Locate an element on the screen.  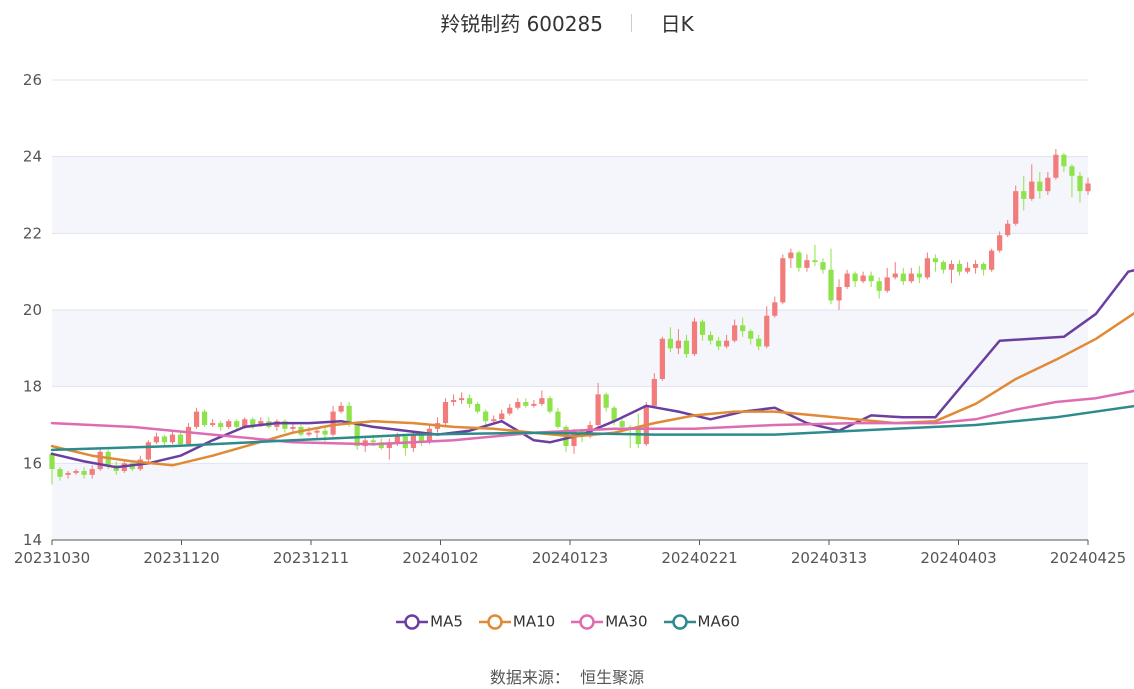
legend-item-ma30: MA30 is located at coordinates (608, 621).